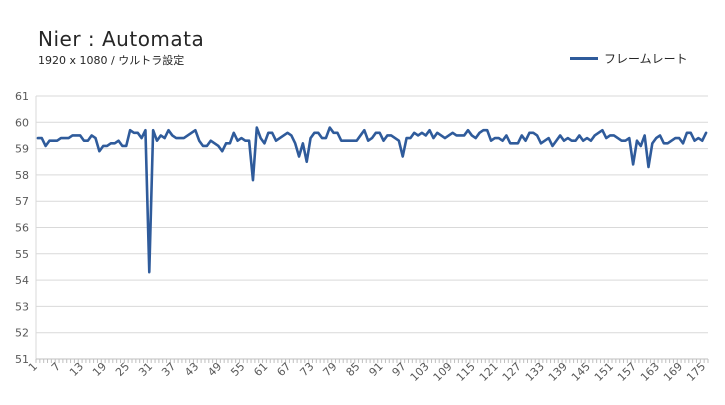 The width and height of the screenshot is (725, 405). I want to click on x-tick-label: 1, so click(33, 367).